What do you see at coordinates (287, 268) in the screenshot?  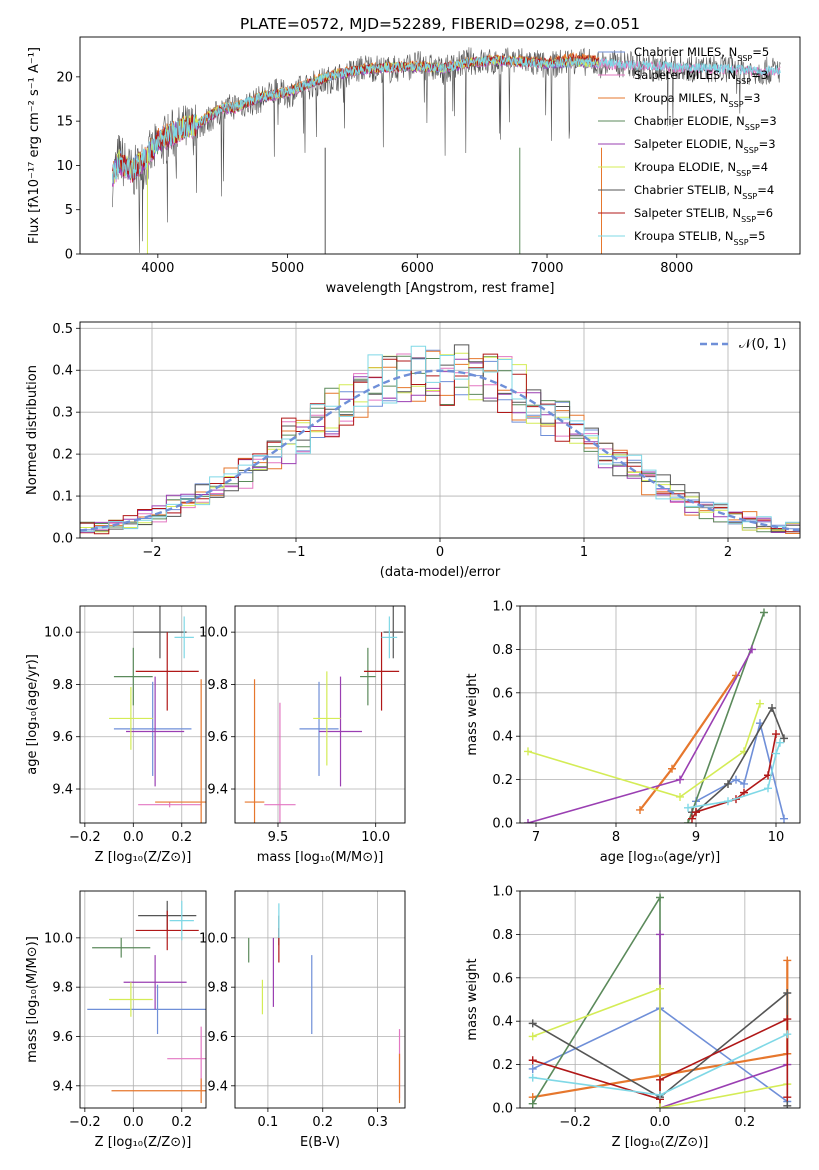 I see `x-tick-label: 5000` at bounding box center [287, 268].